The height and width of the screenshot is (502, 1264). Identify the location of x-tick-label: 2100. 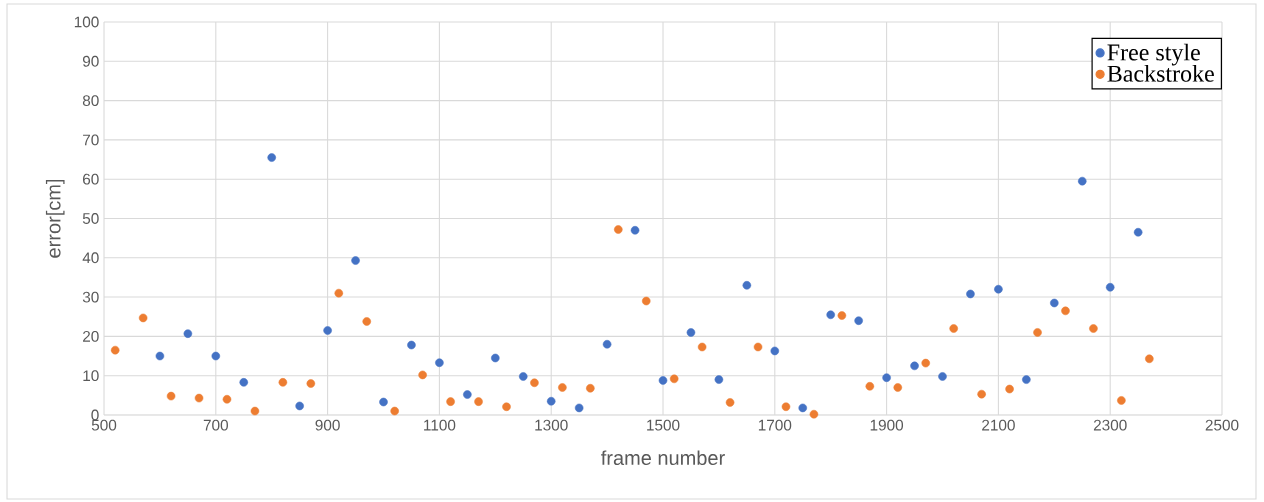
(998, 425).